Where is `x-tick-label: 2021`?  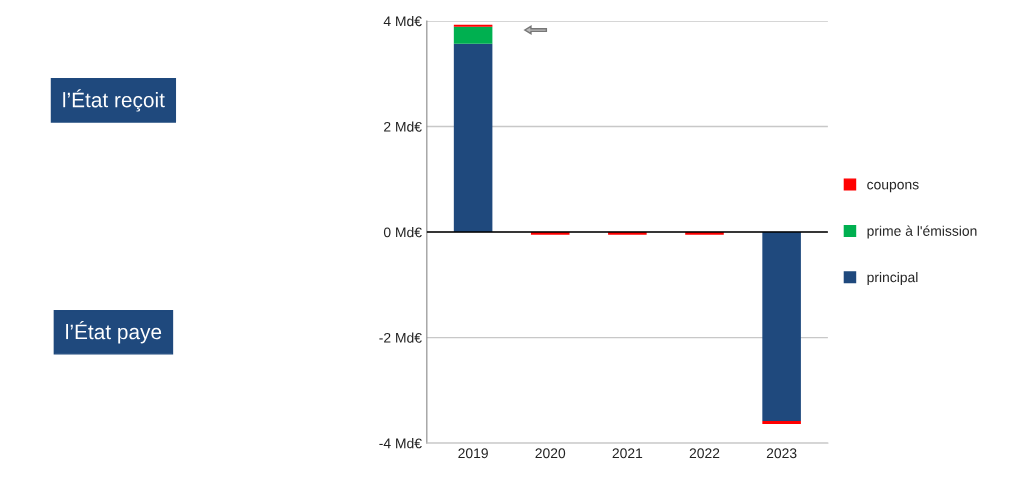
x-tick-label: 2021 is located at coordinates (627, 453).